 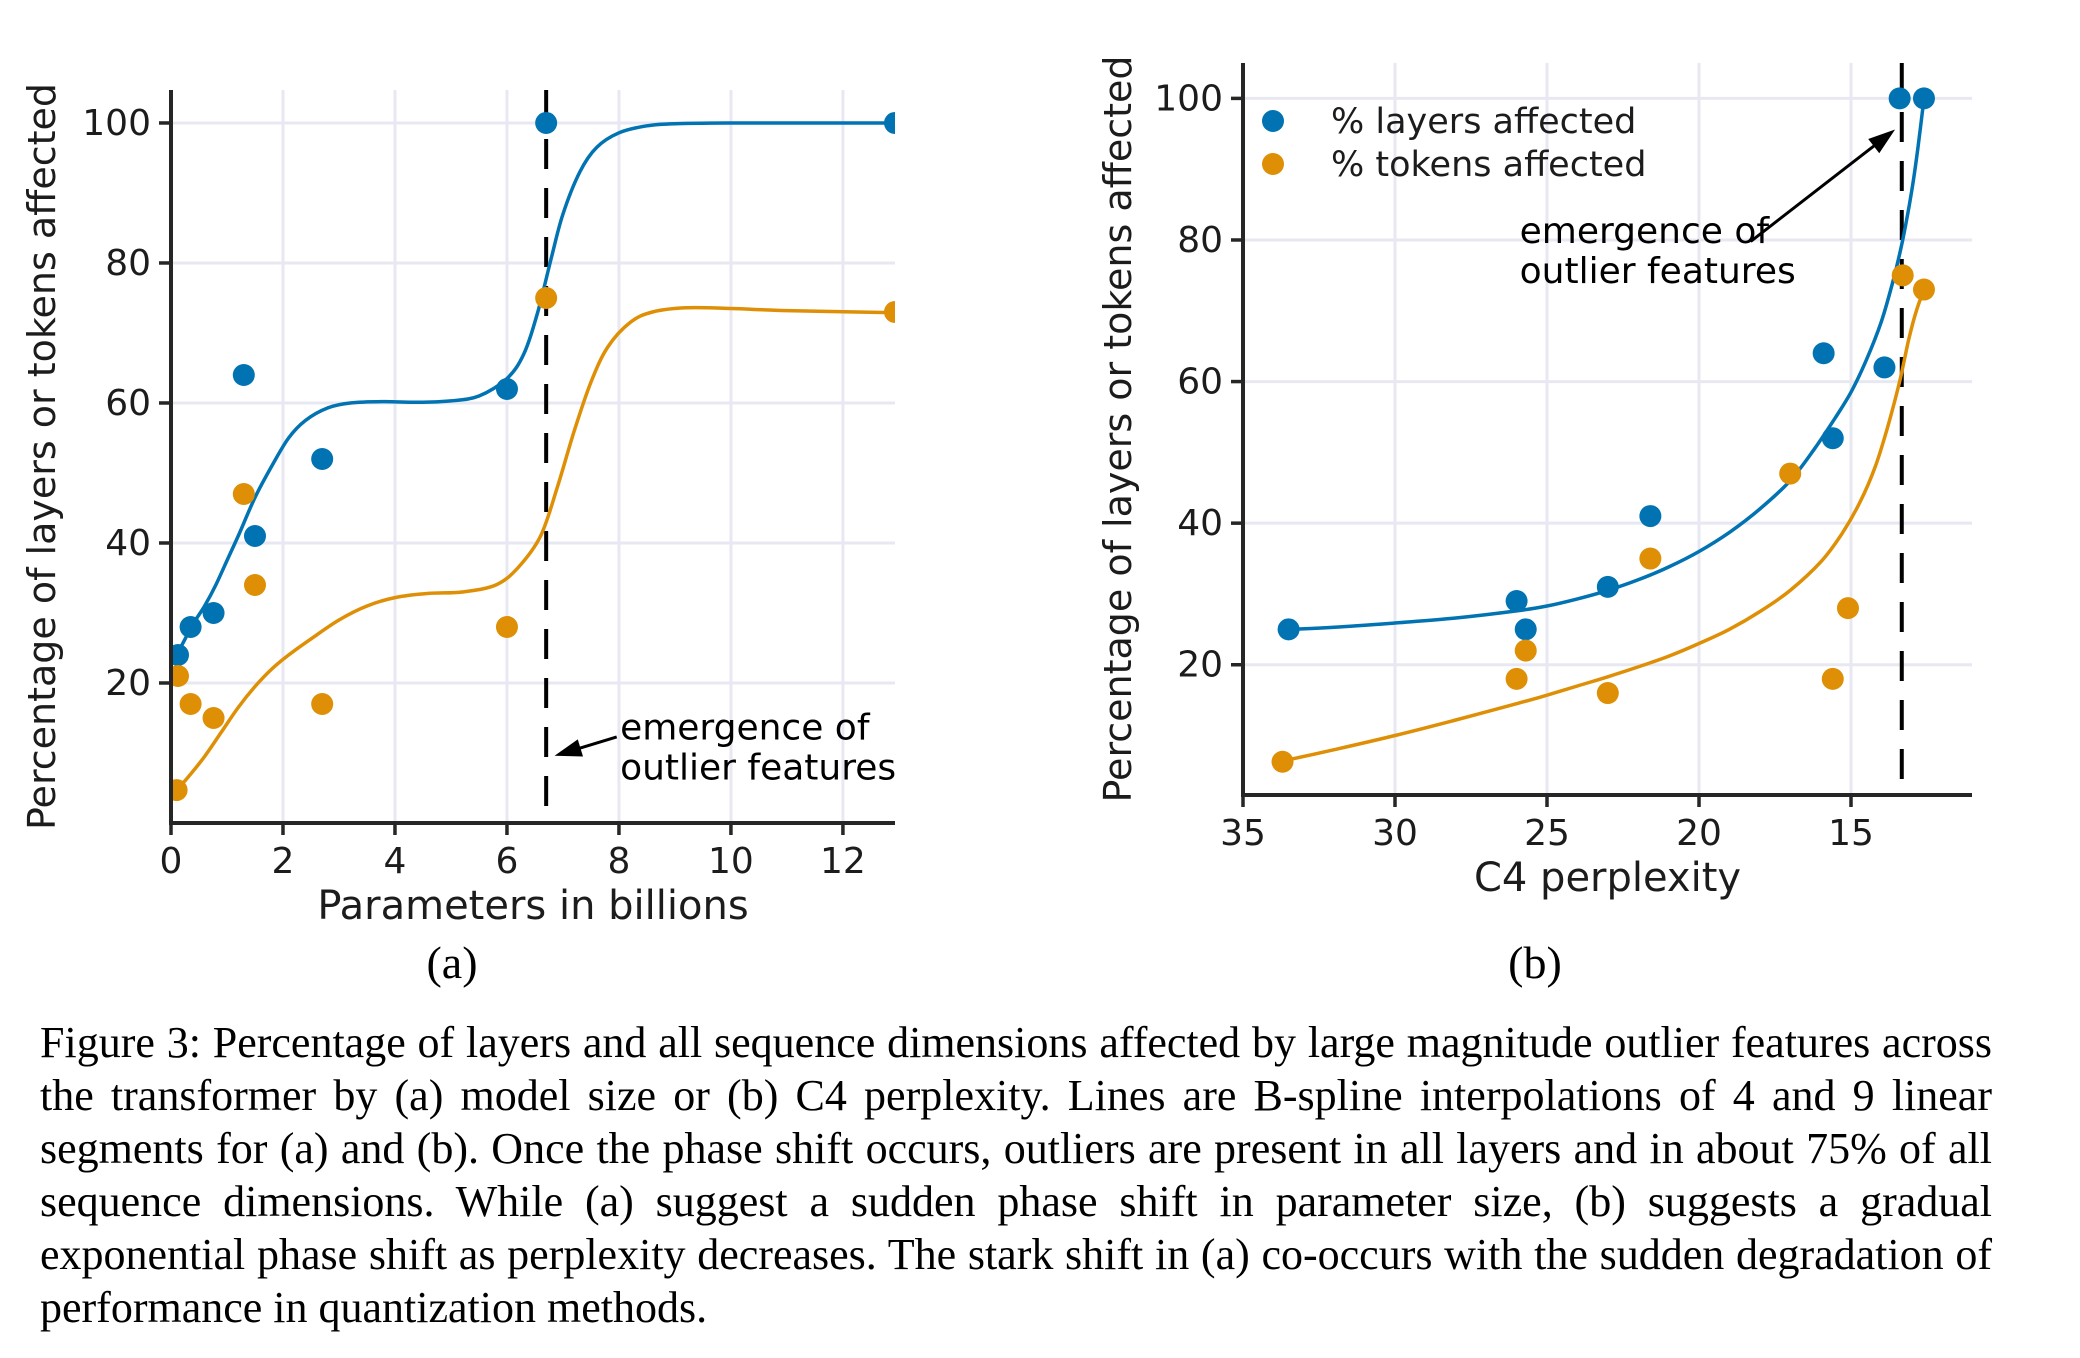 I want to click on x-tick-label: 10, so click(x=731, y=861).